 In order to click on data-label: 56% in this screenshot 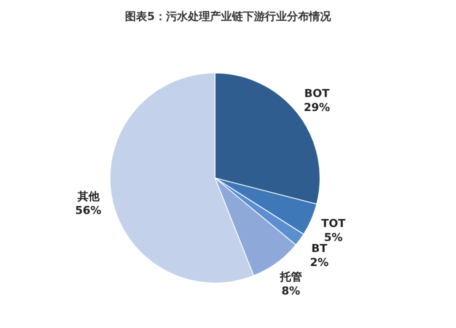, I will do `click(88, 211)`.